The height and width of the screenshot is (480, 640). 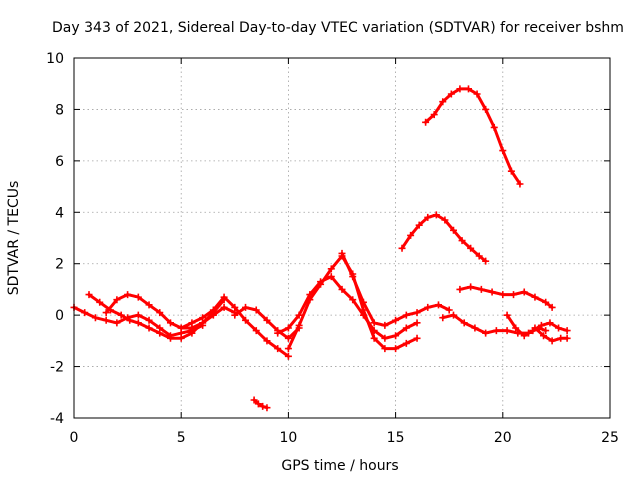 What do you see at coordinates (57, 368) in the screenshot?
I see `y-tick-label: -2` at bounding box center [57, 368].